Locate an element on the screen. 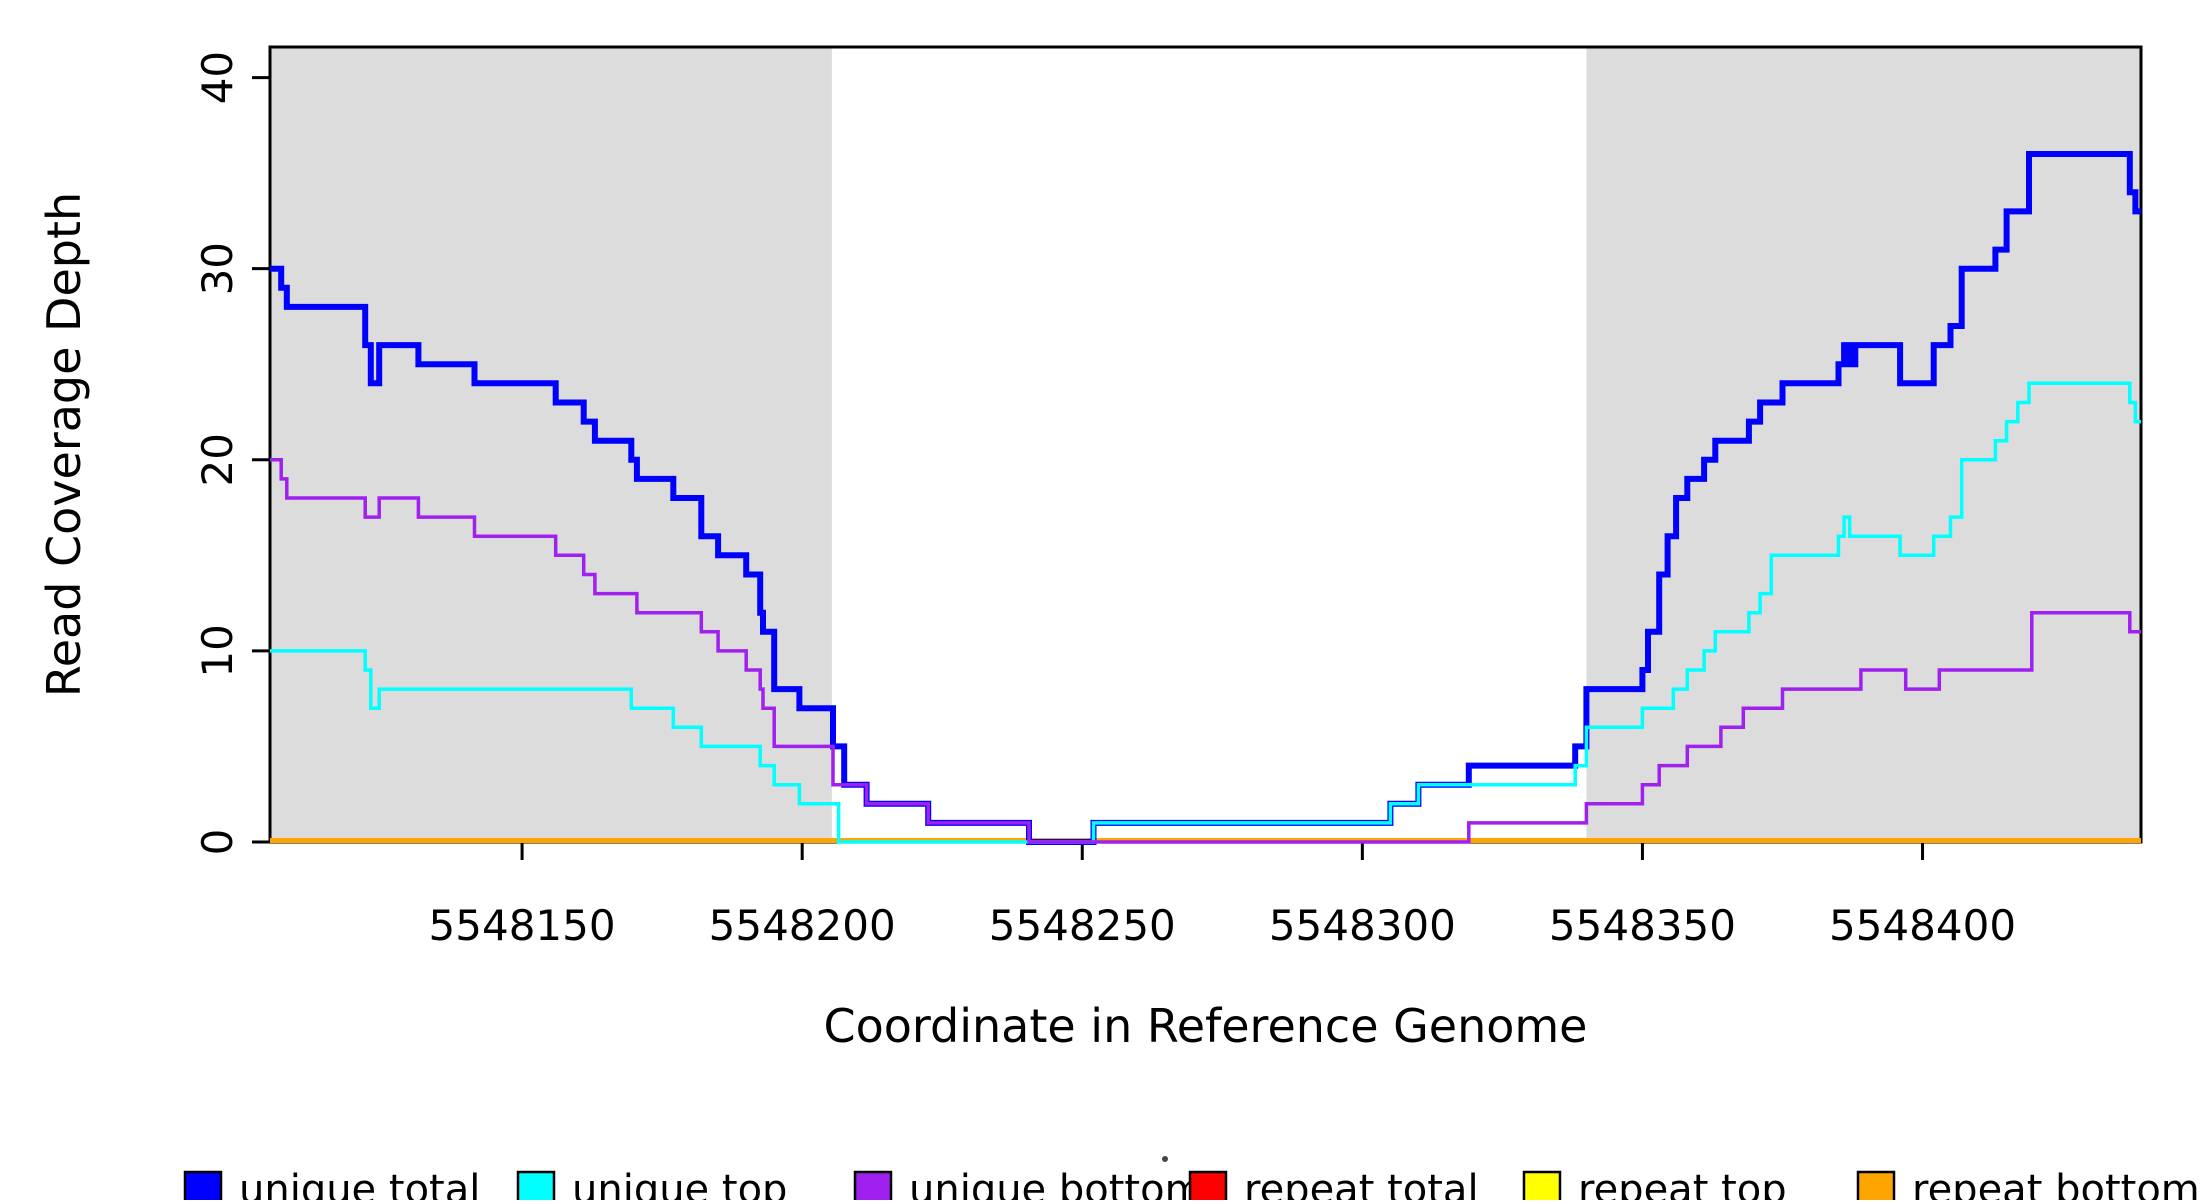  x-tick-label: 5548200 is located at coordinates (802, 925).